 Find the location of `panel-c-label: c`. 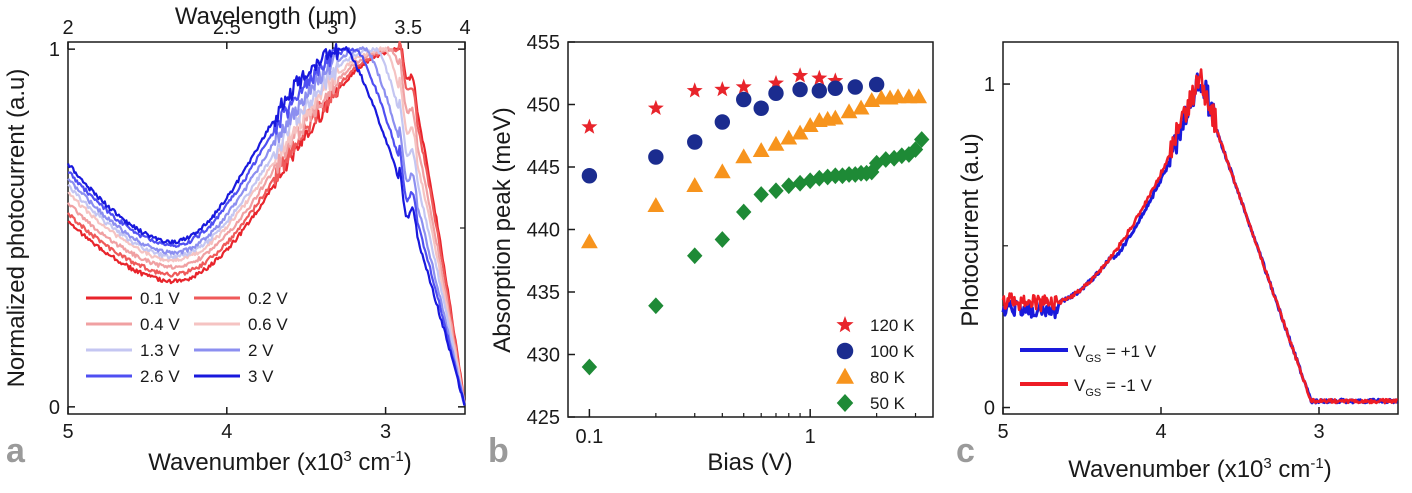

panel-c-label: c is located at coordinates (965, 451).